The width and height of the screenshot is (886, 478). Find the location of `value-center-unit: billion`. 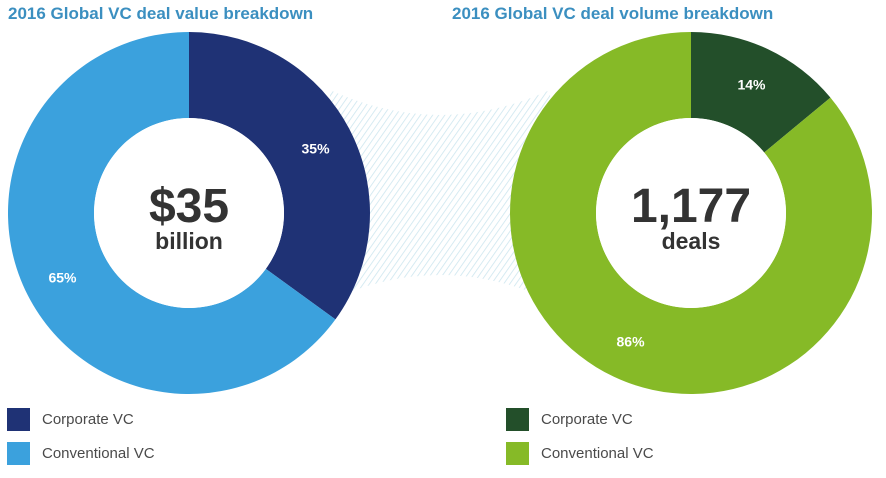

value-center-unit: billion is located at coordinates (189, 241).